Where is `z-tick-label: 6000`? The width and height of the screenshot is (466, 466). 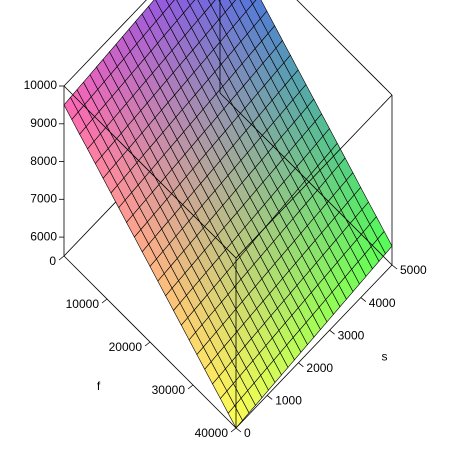
z-tick-label: 6000 is located at coordinates (43, 236).